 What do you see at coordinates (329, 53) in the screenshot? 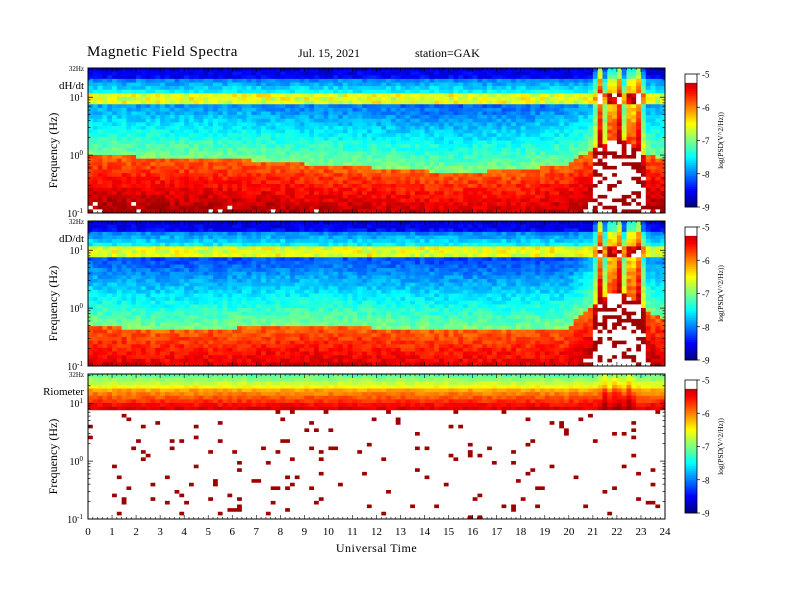
I see `date-label: Jul. 15, 2021` at bounding box center [329, 53].